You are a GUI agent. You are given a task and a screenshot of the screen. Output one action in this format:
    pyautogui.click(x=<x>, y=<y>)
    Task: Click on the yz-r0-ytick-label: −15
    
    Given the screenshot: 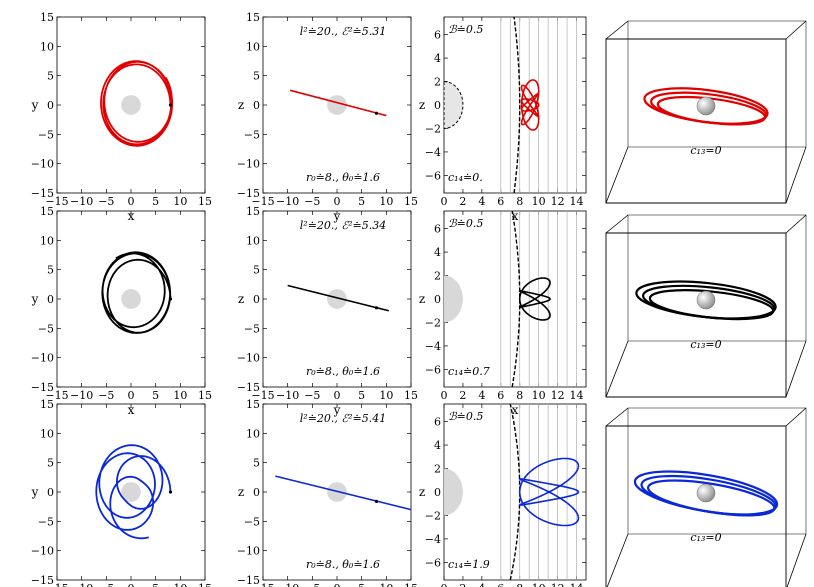 What is the action you would take?
    pyautogui.click(x=248, y=193)
    